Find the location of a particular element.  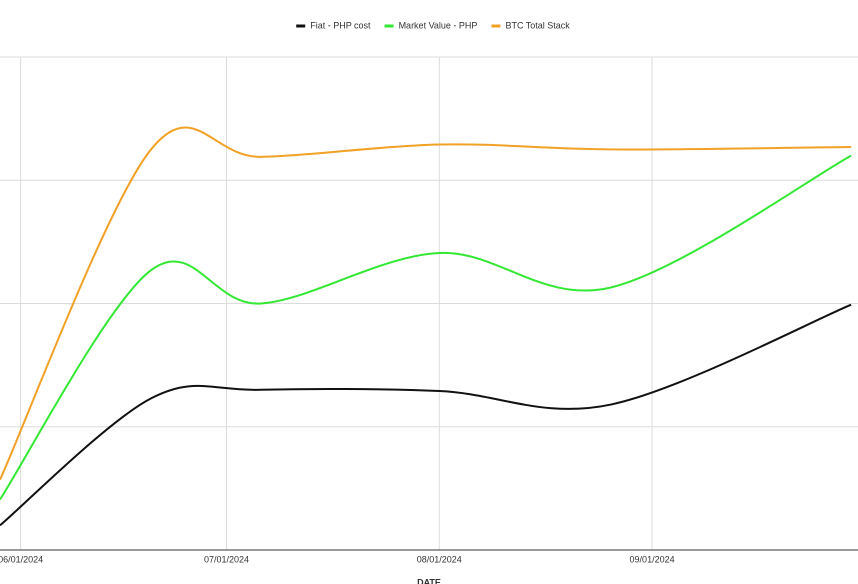

legend-item: Fiat - PHP cost is located at coordinates (333, 25).